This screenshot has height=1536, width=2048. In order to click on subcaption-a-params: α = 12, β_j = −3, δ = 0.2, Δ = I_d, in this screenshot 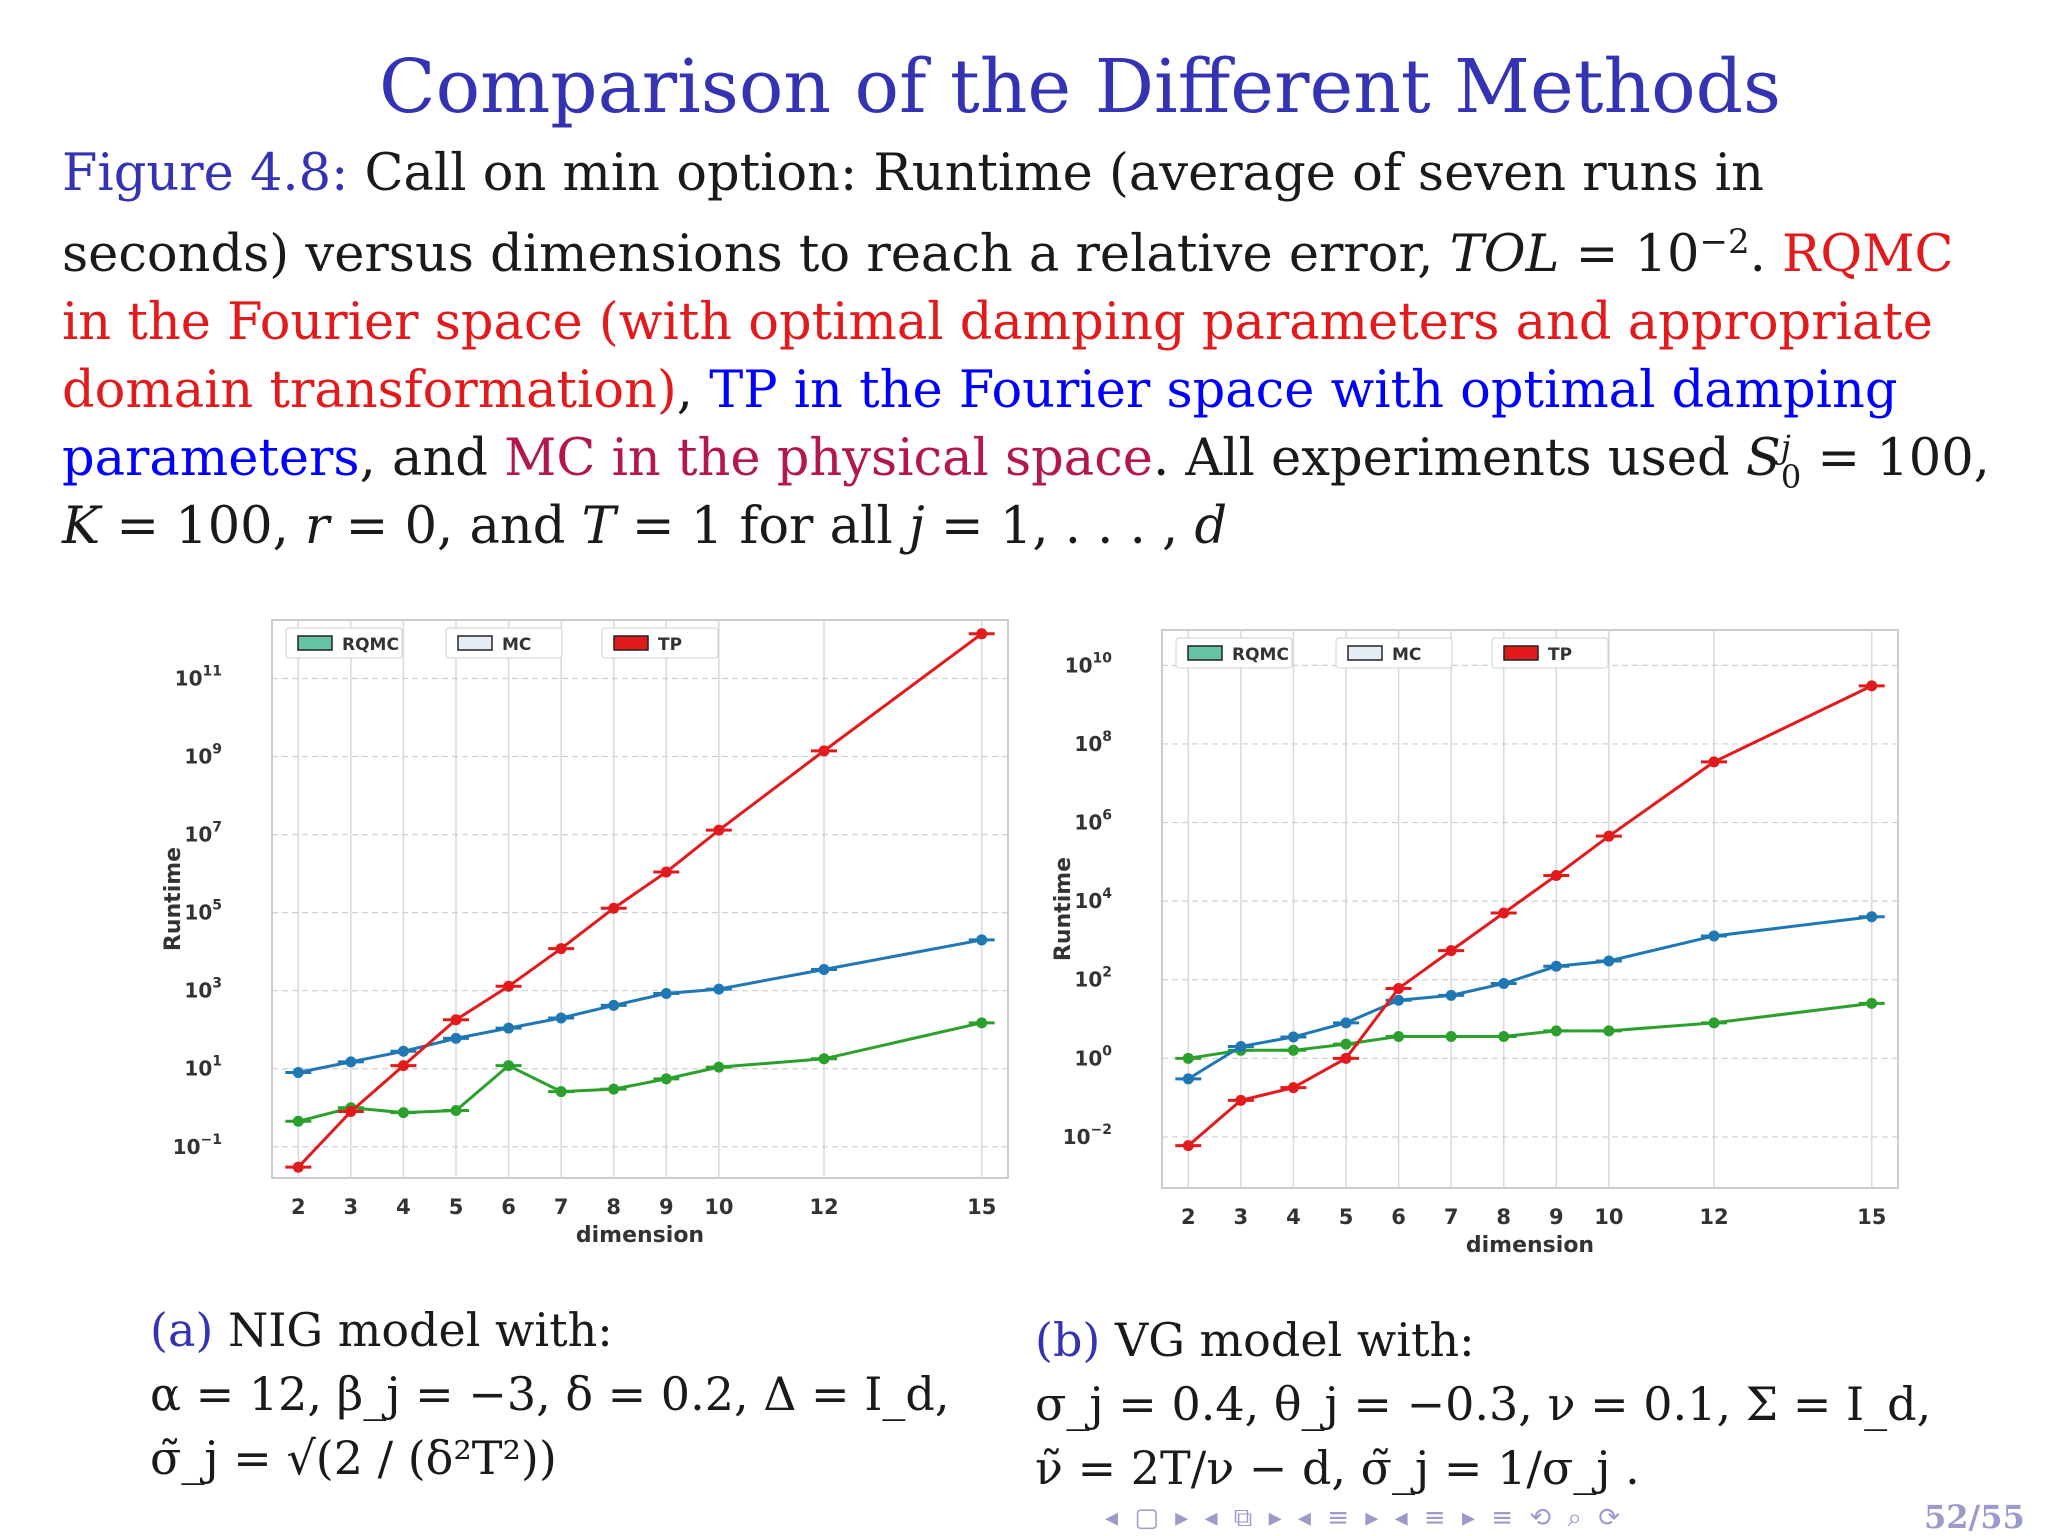, I will do `click(550, 1394)`.